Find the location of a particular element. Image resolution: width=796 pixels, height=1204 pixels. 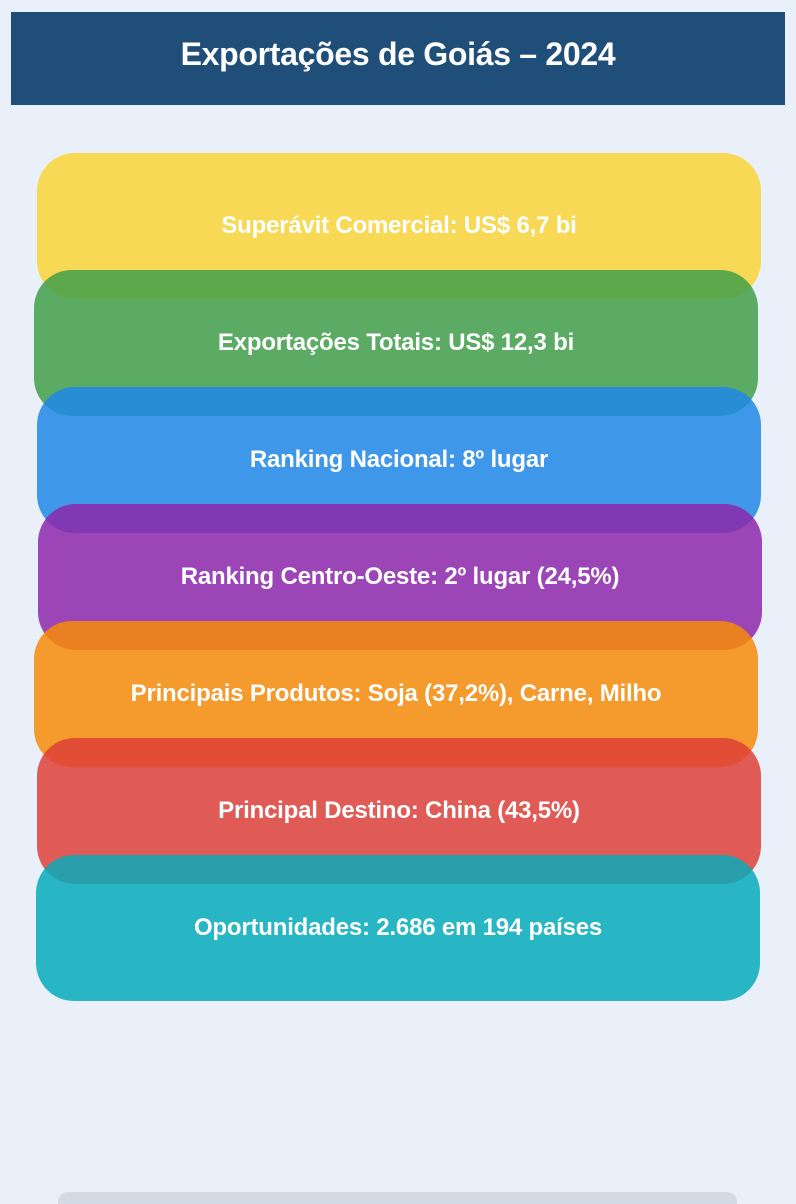

stat-bar: Oportunidades: 2.686 em 194 países is located at coordinates (398, 928).